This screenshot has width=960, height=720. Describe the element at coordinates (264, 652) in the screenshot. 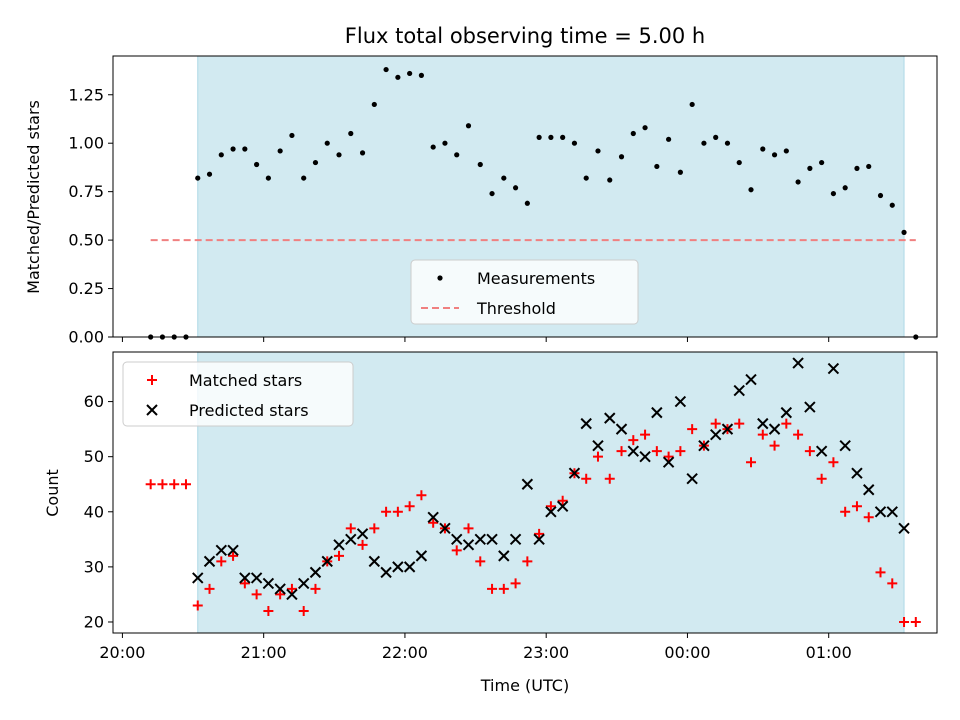

I see `x-tick-label: 21:00` at that location.